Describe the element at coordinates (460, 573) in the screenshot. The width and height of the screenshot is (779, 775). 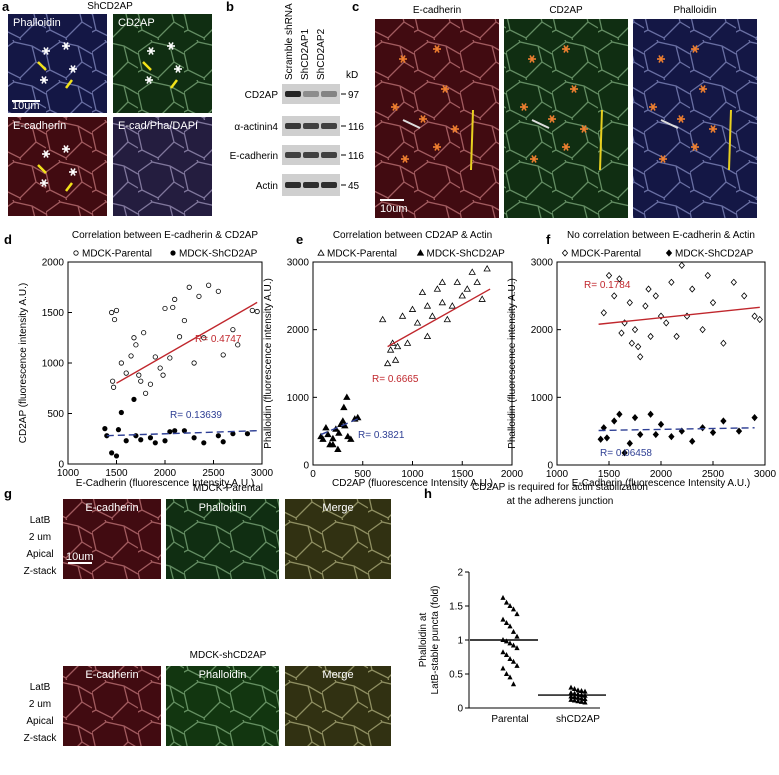
I see `y-tick-label: 2` at that location.